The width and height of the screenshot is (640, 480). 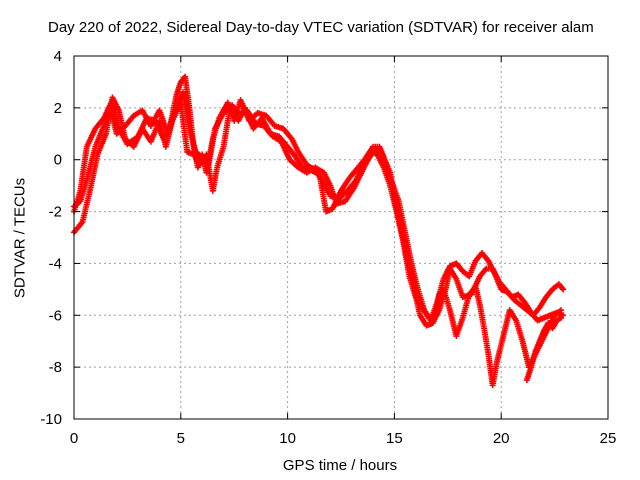 What do you see at coordinates (55, 367) in the screenshot?
I see `y-tick-label: -8` at bounding box center [55, 367].